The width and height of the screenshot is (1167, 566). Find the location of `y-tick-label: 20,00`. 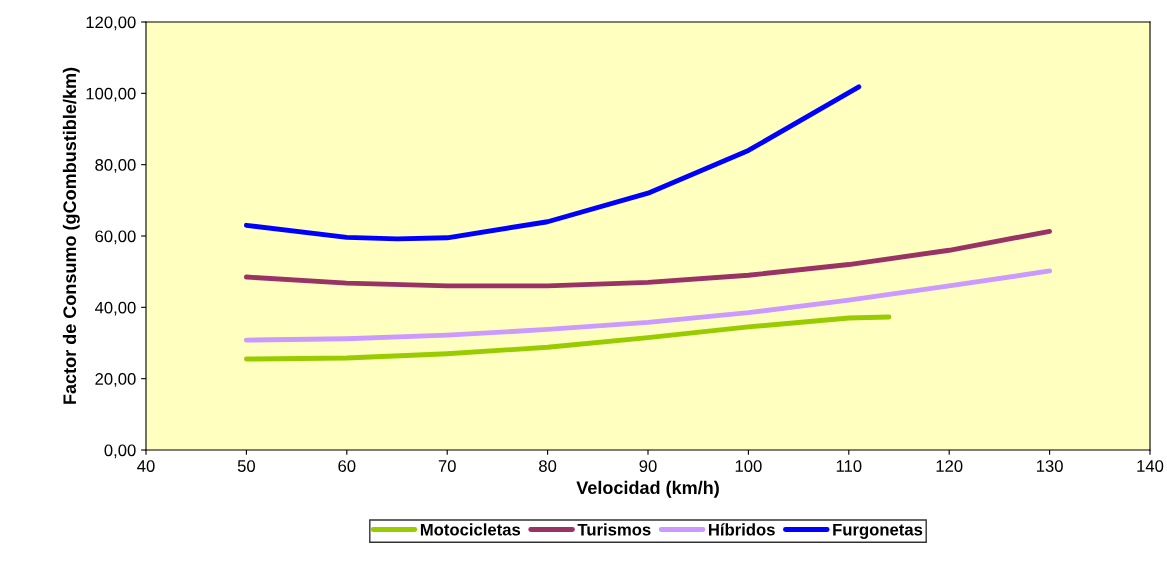

y-tick-label: 20,00 is located at coordinates (115, 380).